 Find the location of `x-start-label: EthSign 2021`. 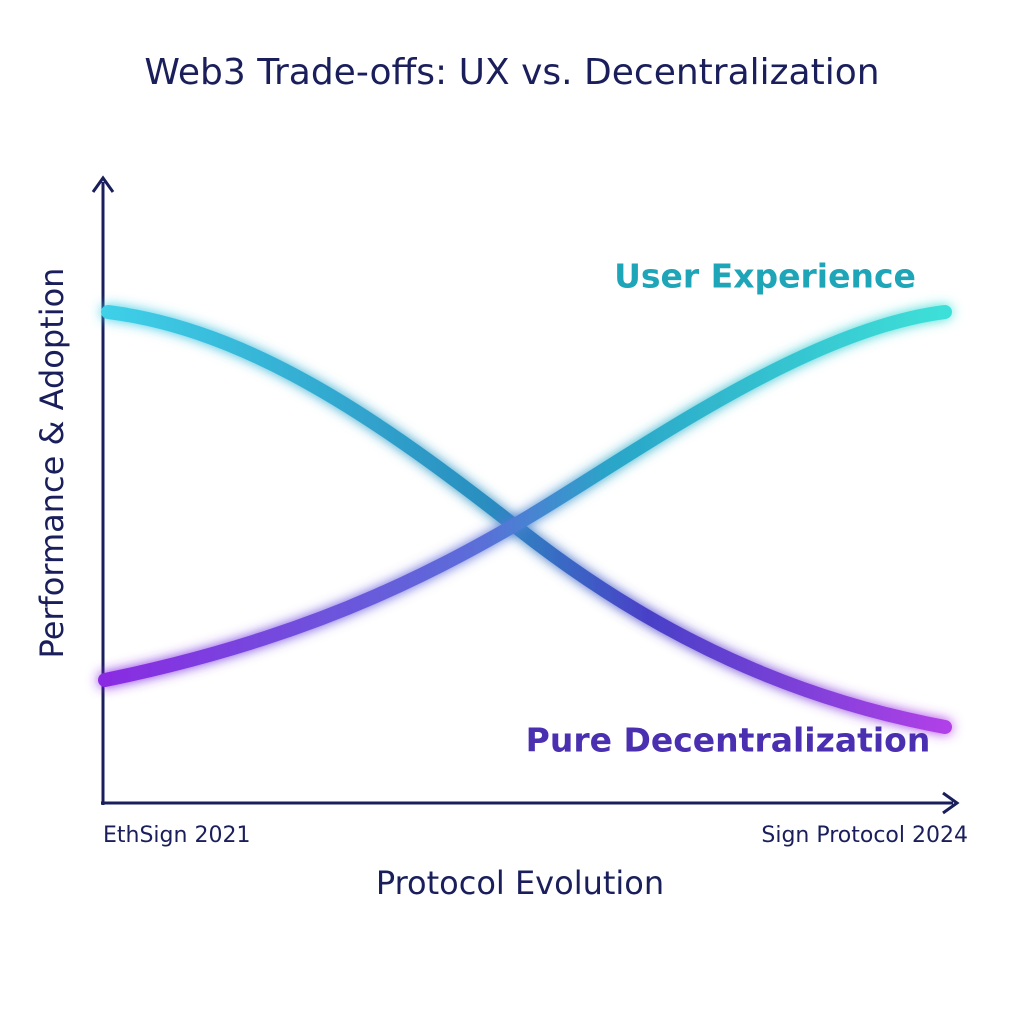

x-start-label: EthSign 2021 is located at coordinates (176, 835).